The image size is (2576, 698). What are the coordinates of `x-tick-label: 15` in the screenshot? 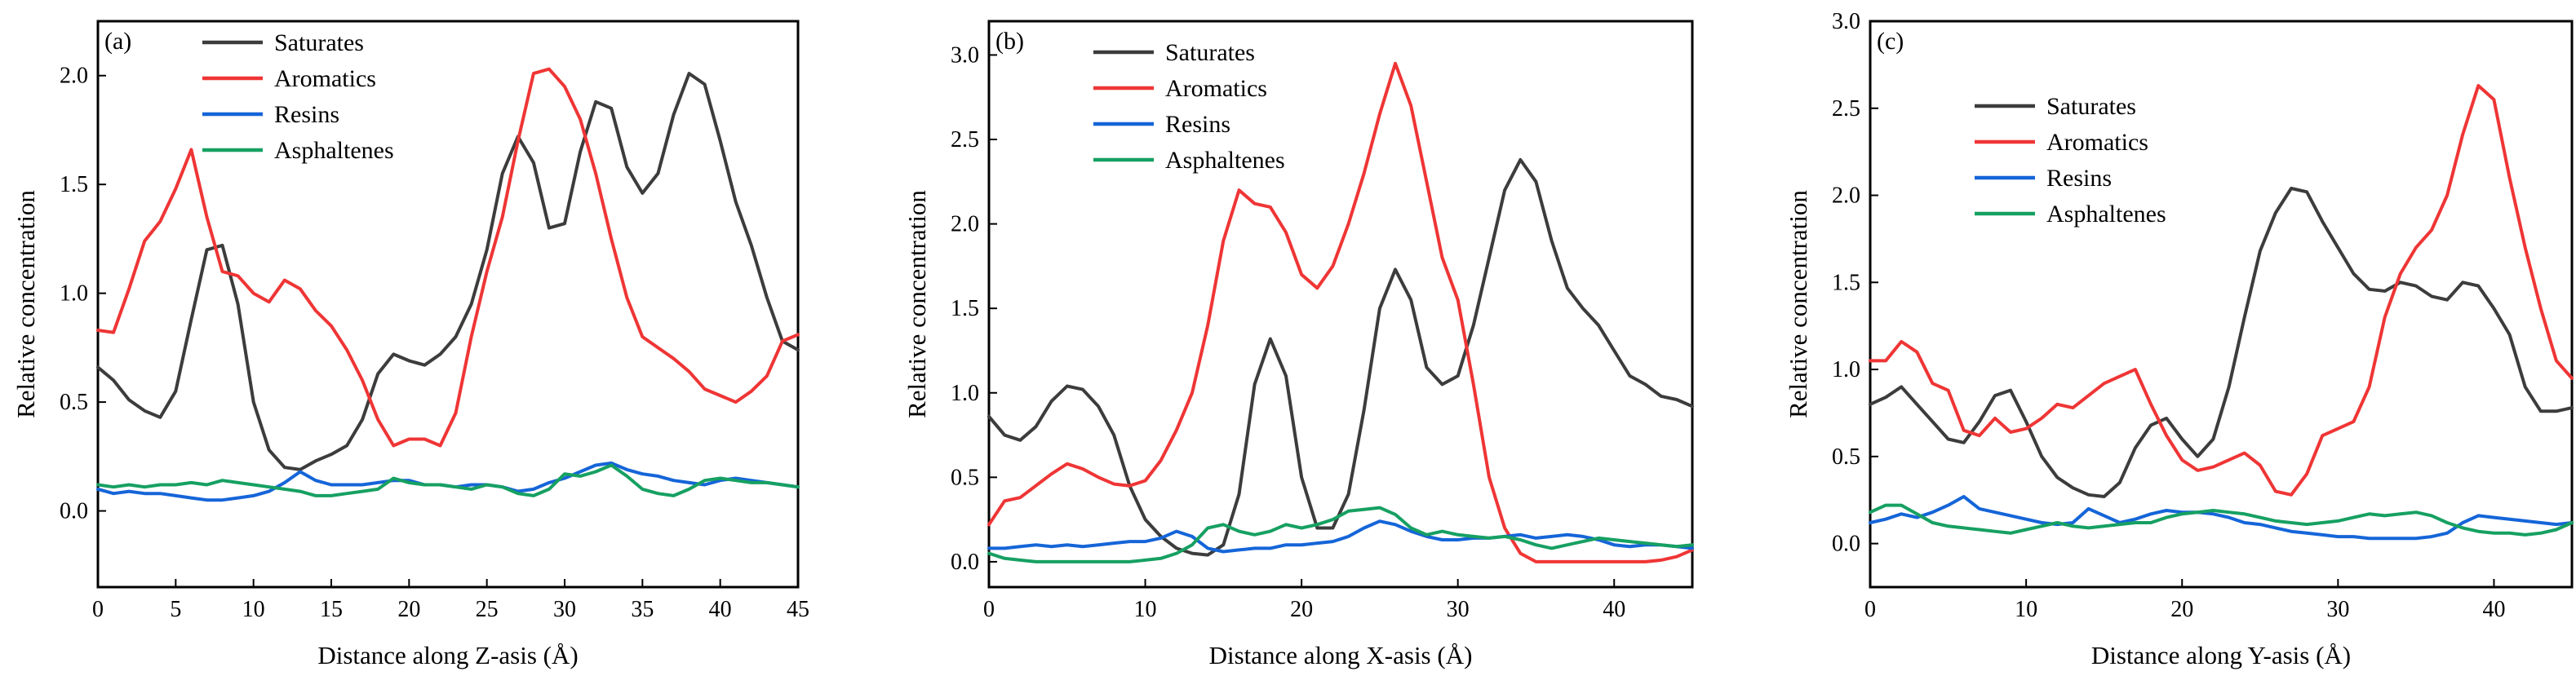 It's located at (331, 609).